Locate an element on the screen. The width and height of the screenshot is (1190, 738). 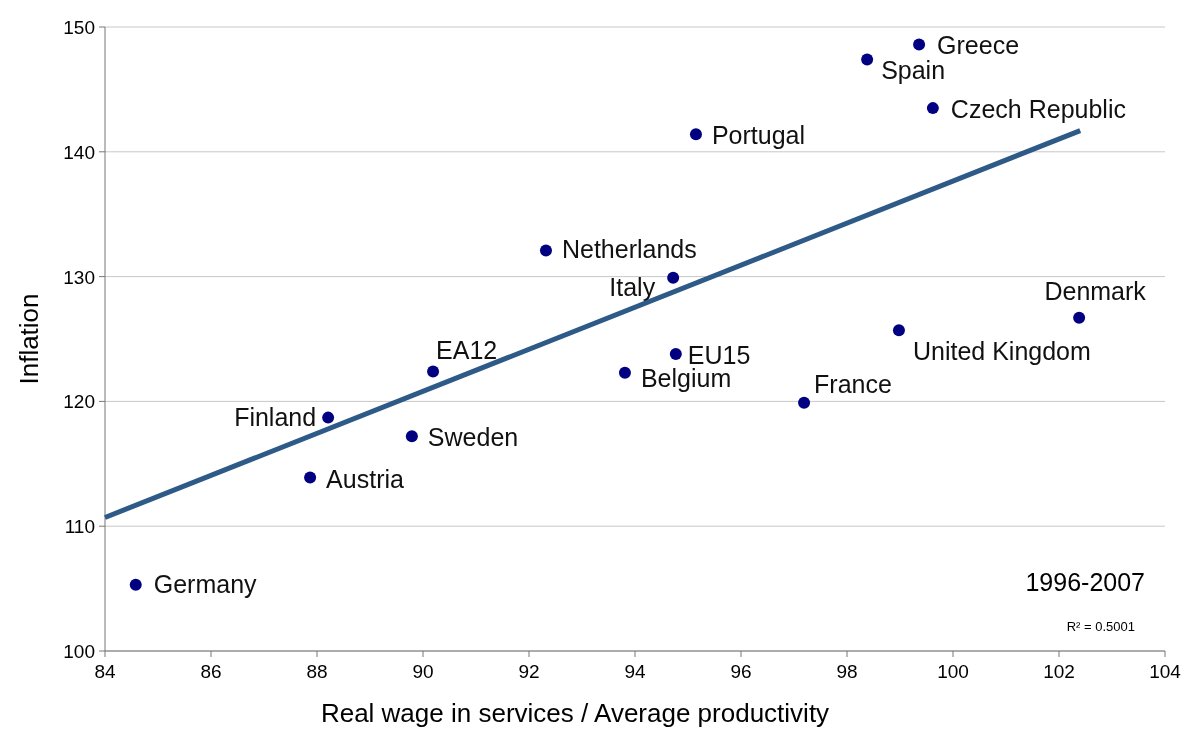
series-label: Netherlands is located at coordinates (629, 249).